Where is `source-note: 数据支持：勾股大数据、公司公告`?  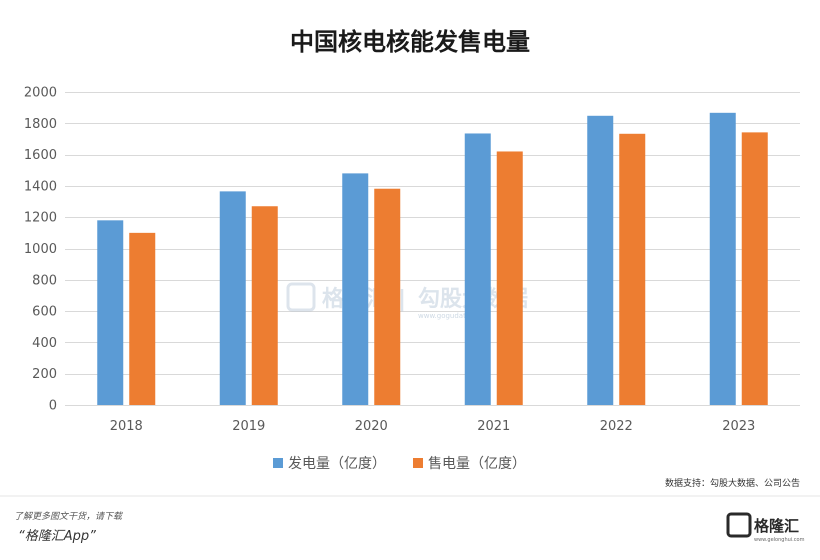 source-note: 数据支持：勾股大数据、公司公告 is located at coordinates (732, 483).